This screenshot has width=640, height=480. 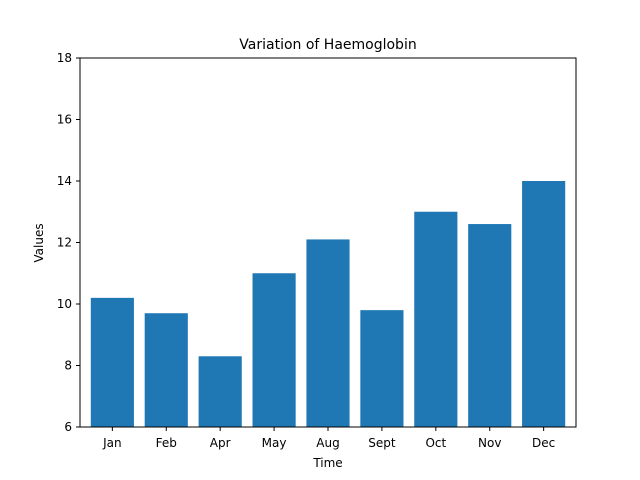 I want to click on y-tick-label: 14, so click(x=64, y=181).